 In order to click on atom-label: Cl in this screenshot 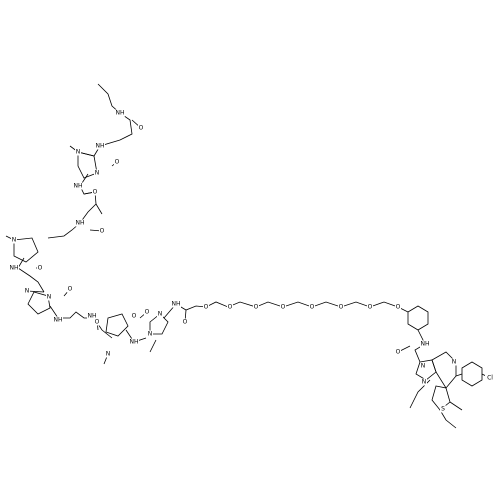, I will do `click(490, 378)`.